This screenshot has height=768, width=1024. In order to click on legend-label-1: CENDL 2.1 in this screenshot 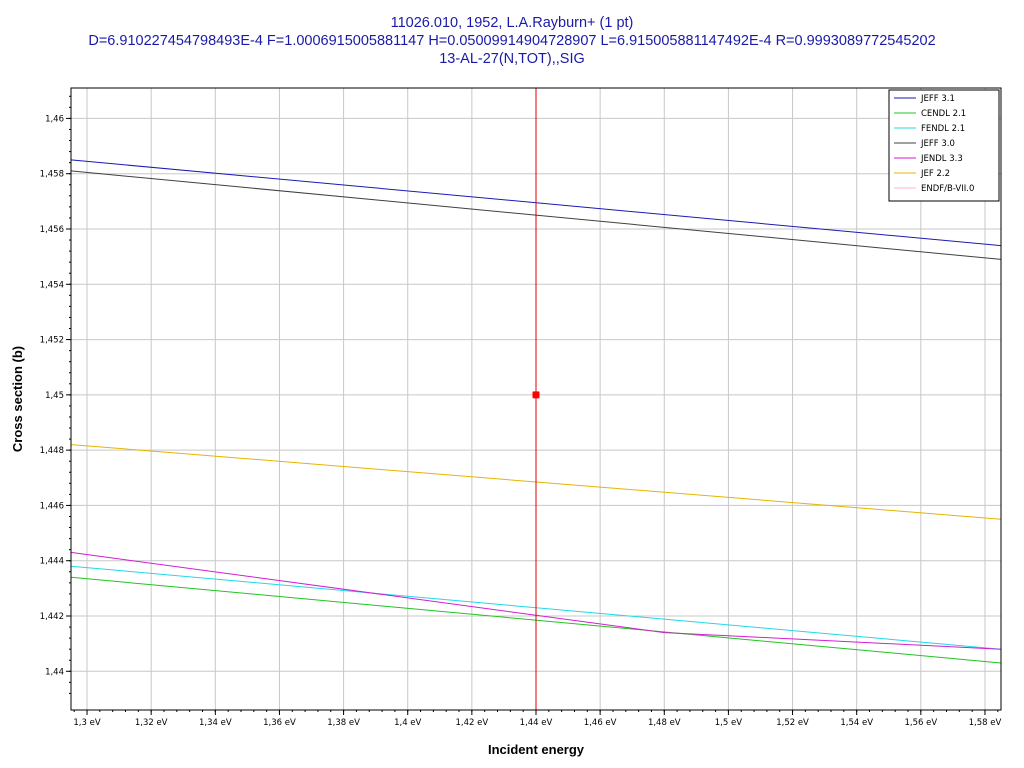, I will do `click(943, 114)`.